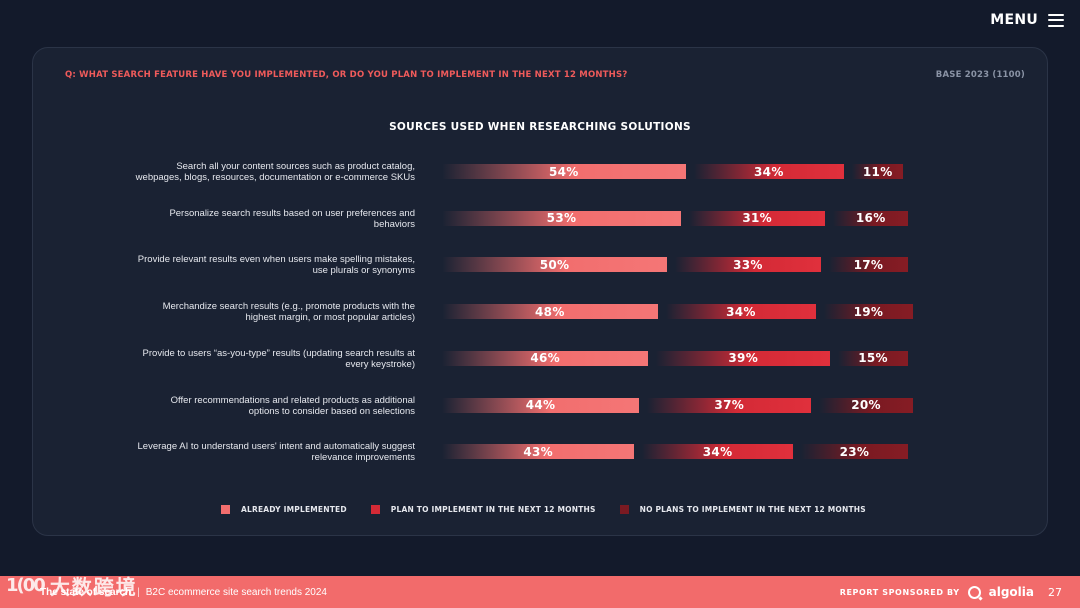 The image size is (1080, 608). Describe the element at coordinates (899, 592) in the screenshot. I see `sponsor-label: REPORT SPONSORED BY` at that location.